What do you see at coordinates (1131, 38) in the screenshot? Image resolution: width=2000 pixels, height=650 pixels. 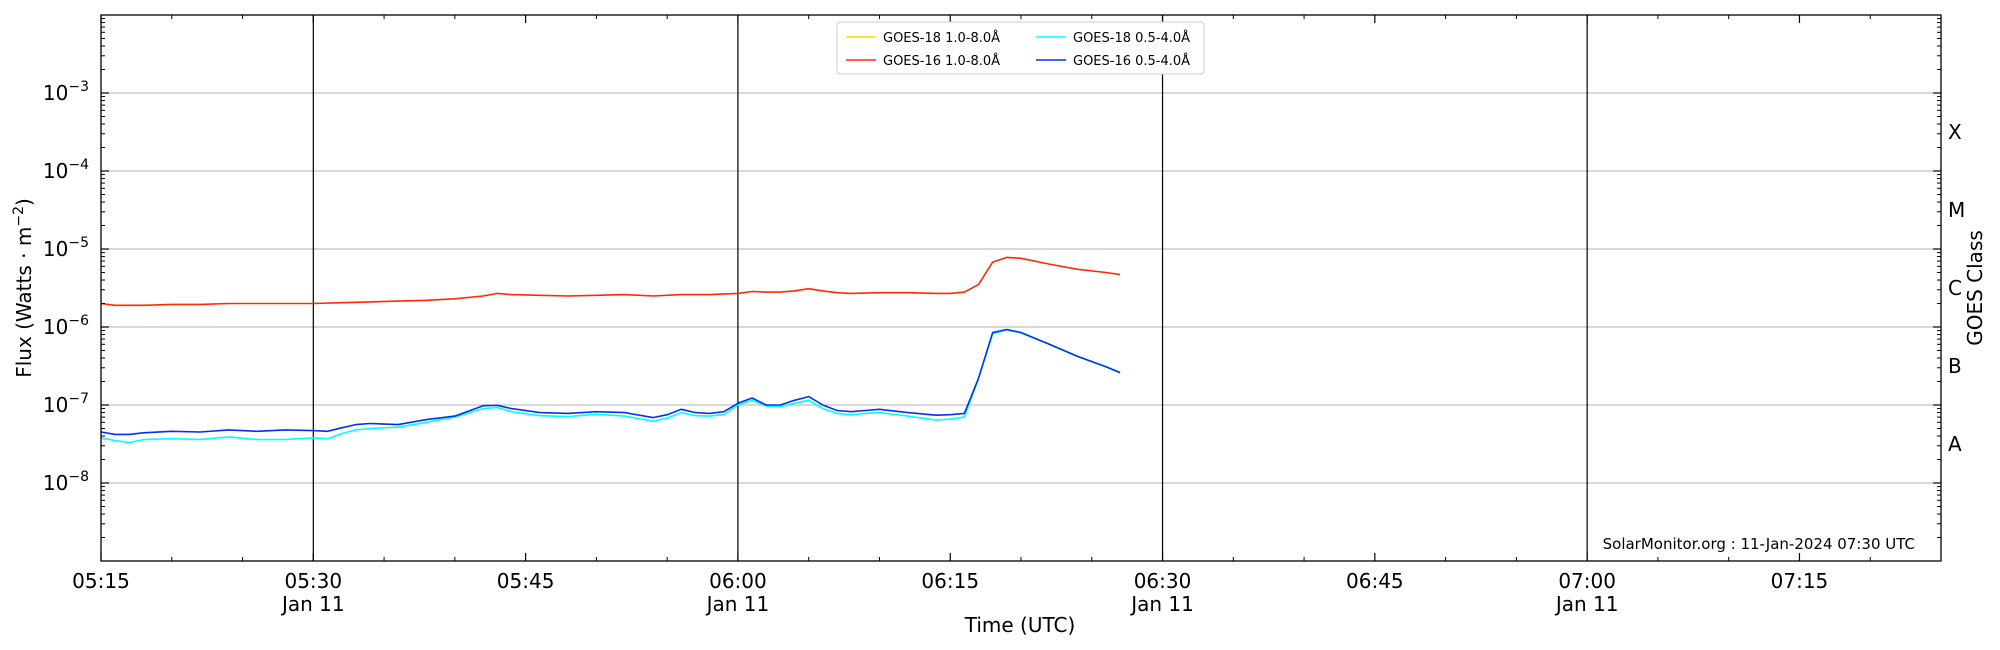 I see `legend-label-1: GOES-18 0.5-4.0Å` at bounding box center [1131, 38].